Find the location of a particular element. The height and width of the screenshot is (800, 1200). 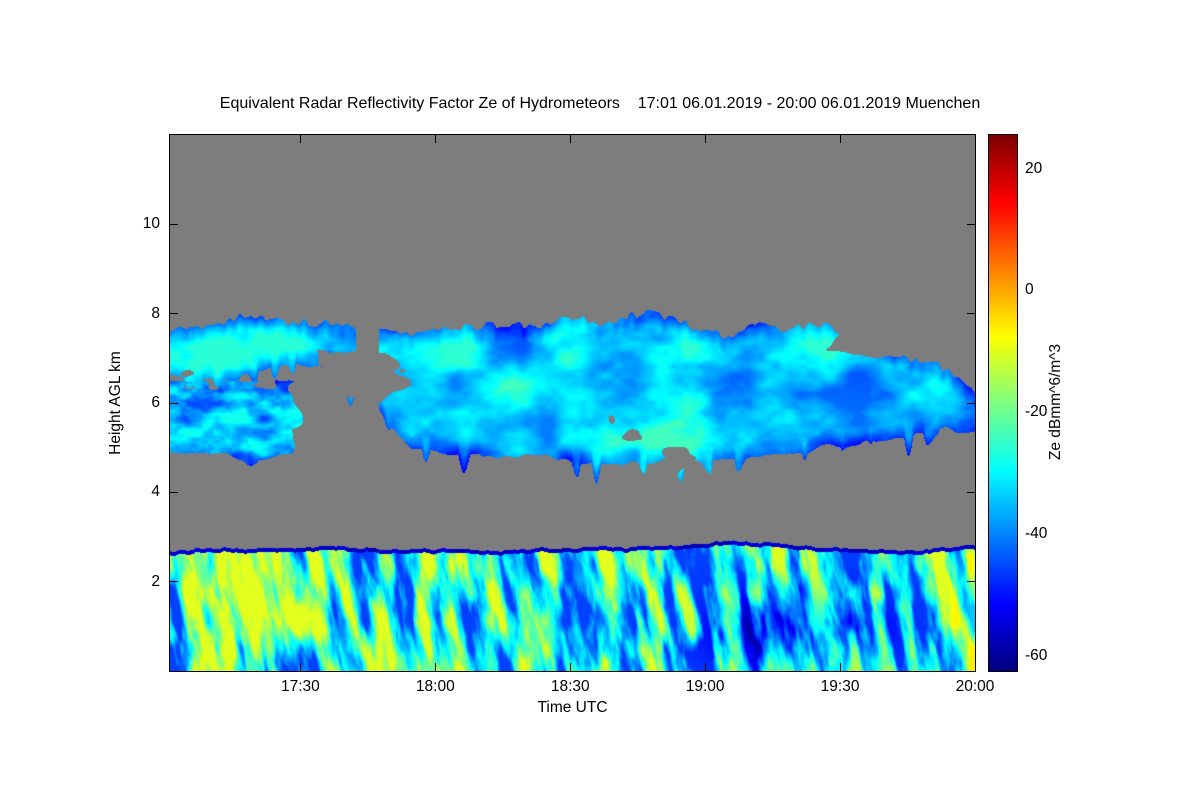

x-tick-label: 18:30 is located at coordinates (570, 686).